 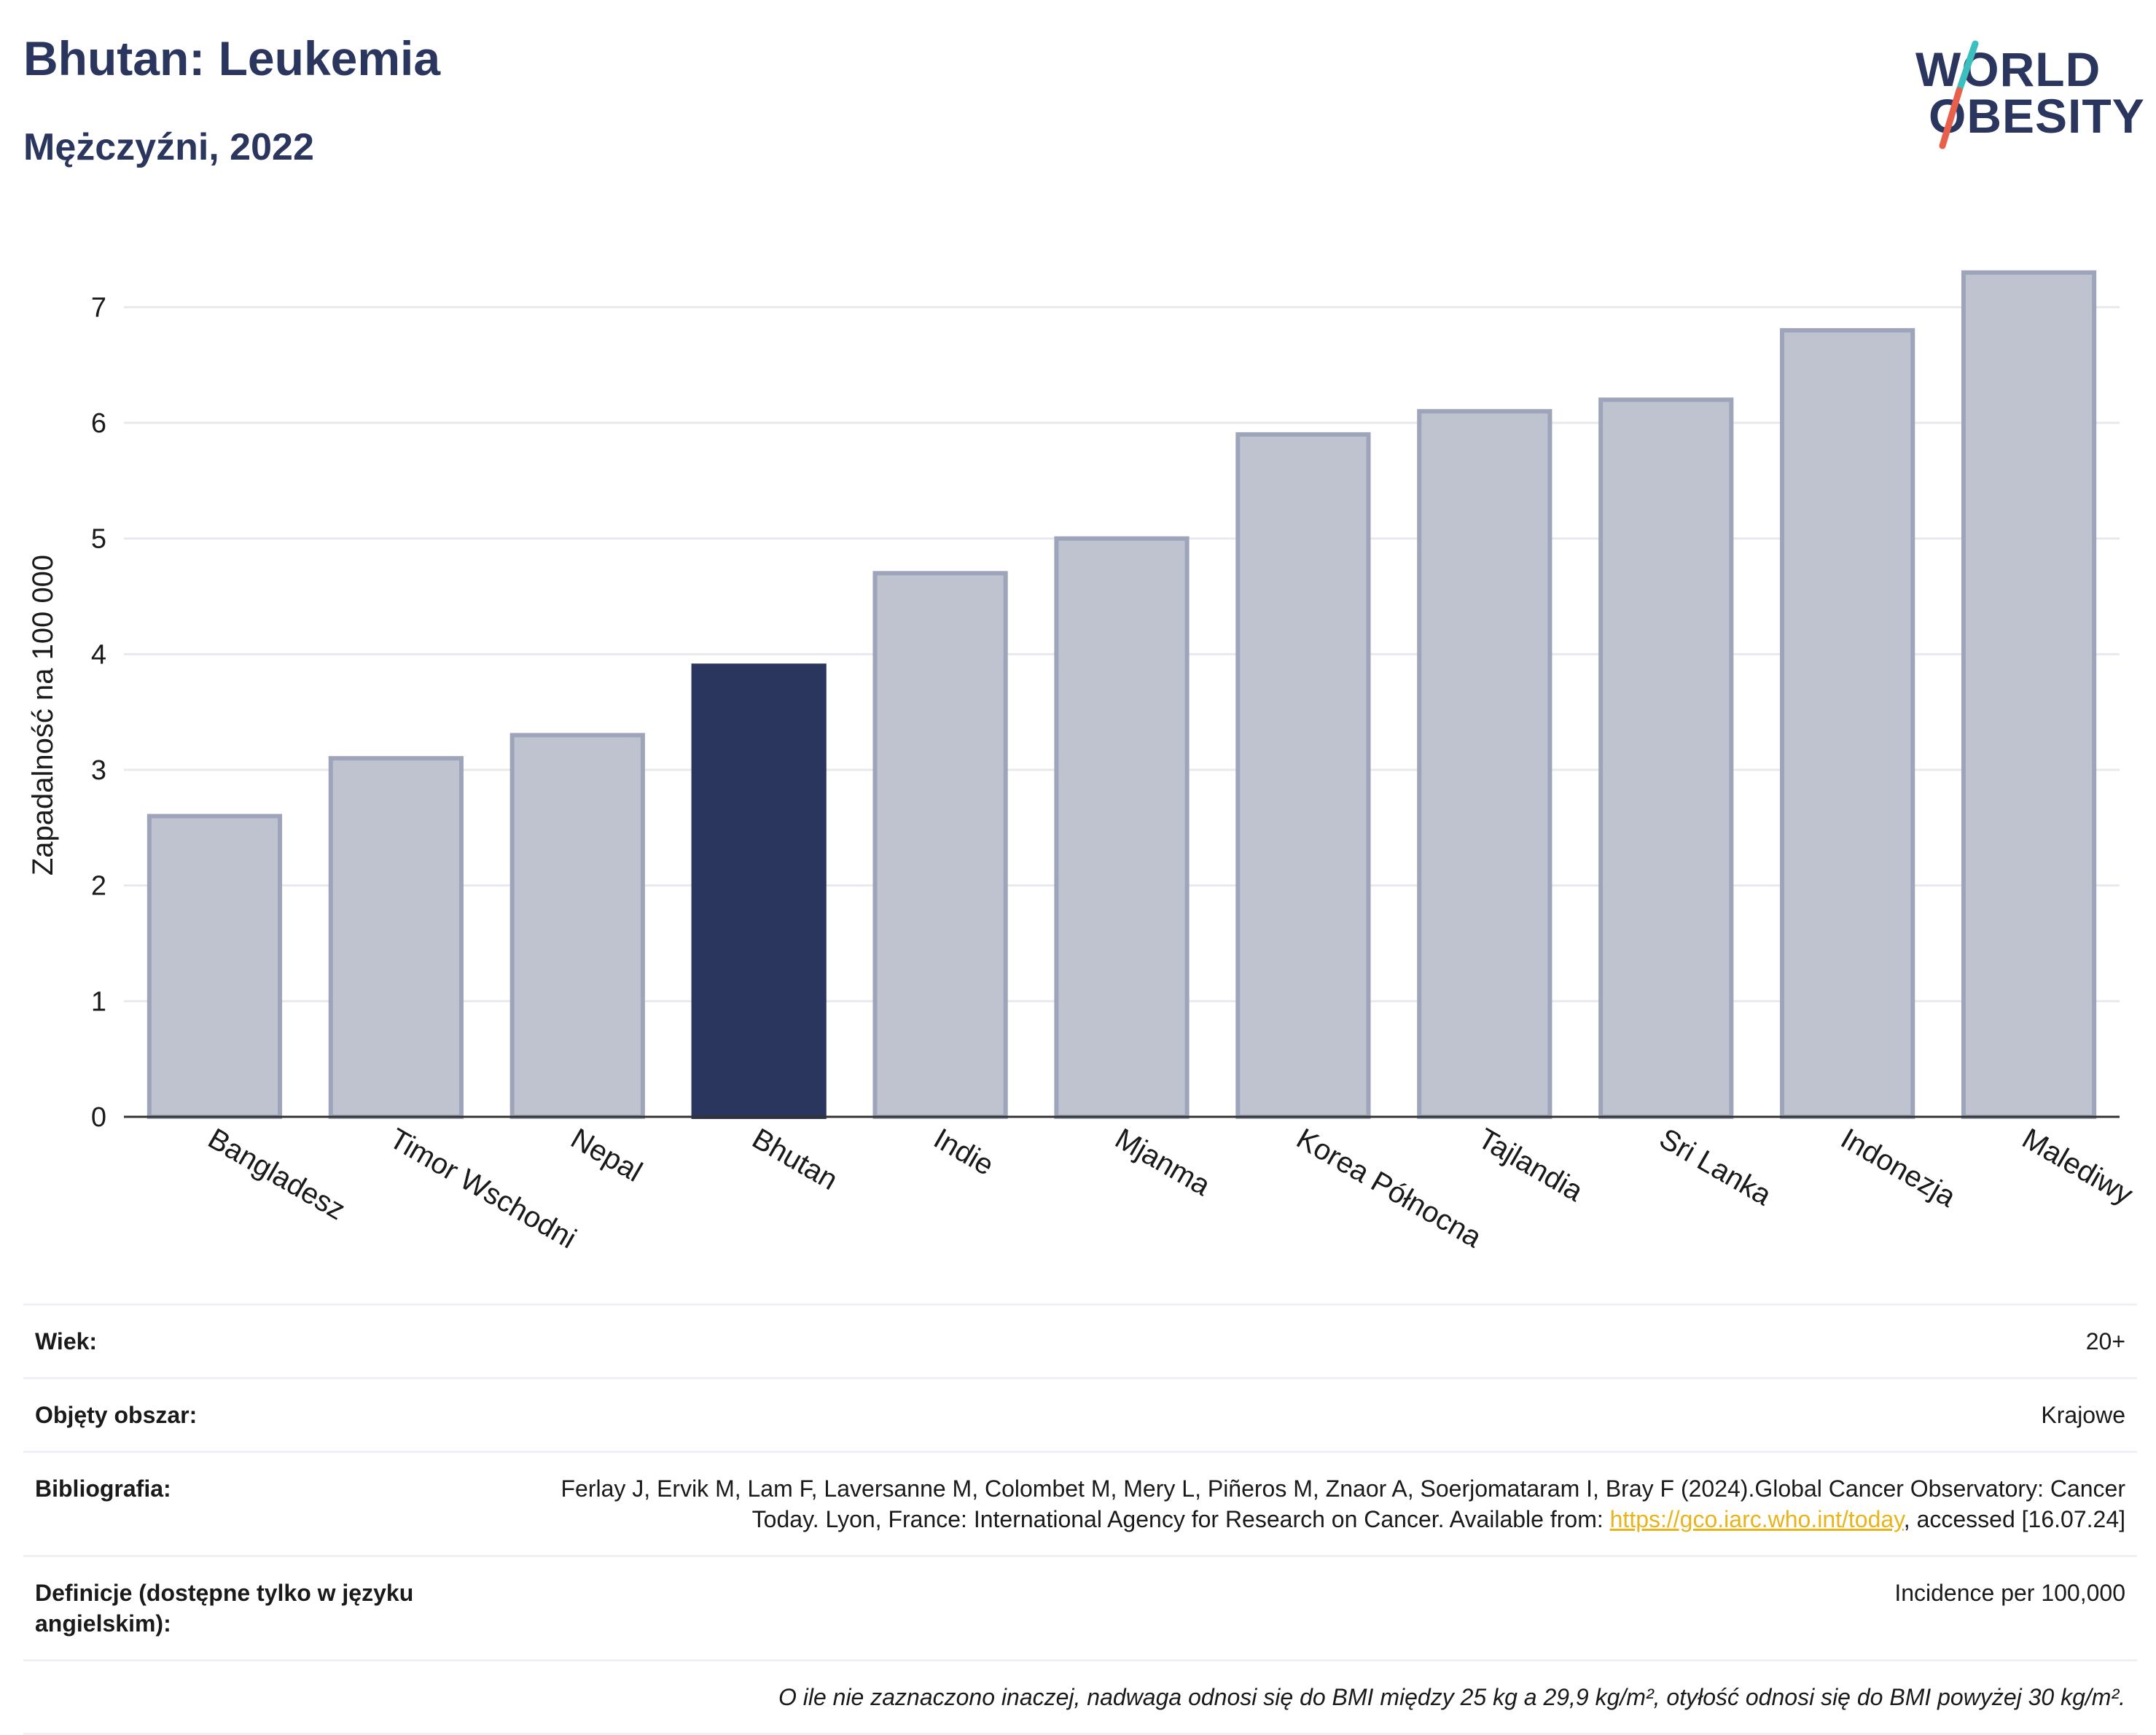 What do you see at coordinates (1666, 758) in the screenshot?
I see `bar-sri-lanka` at bounding box center [1666, 758].